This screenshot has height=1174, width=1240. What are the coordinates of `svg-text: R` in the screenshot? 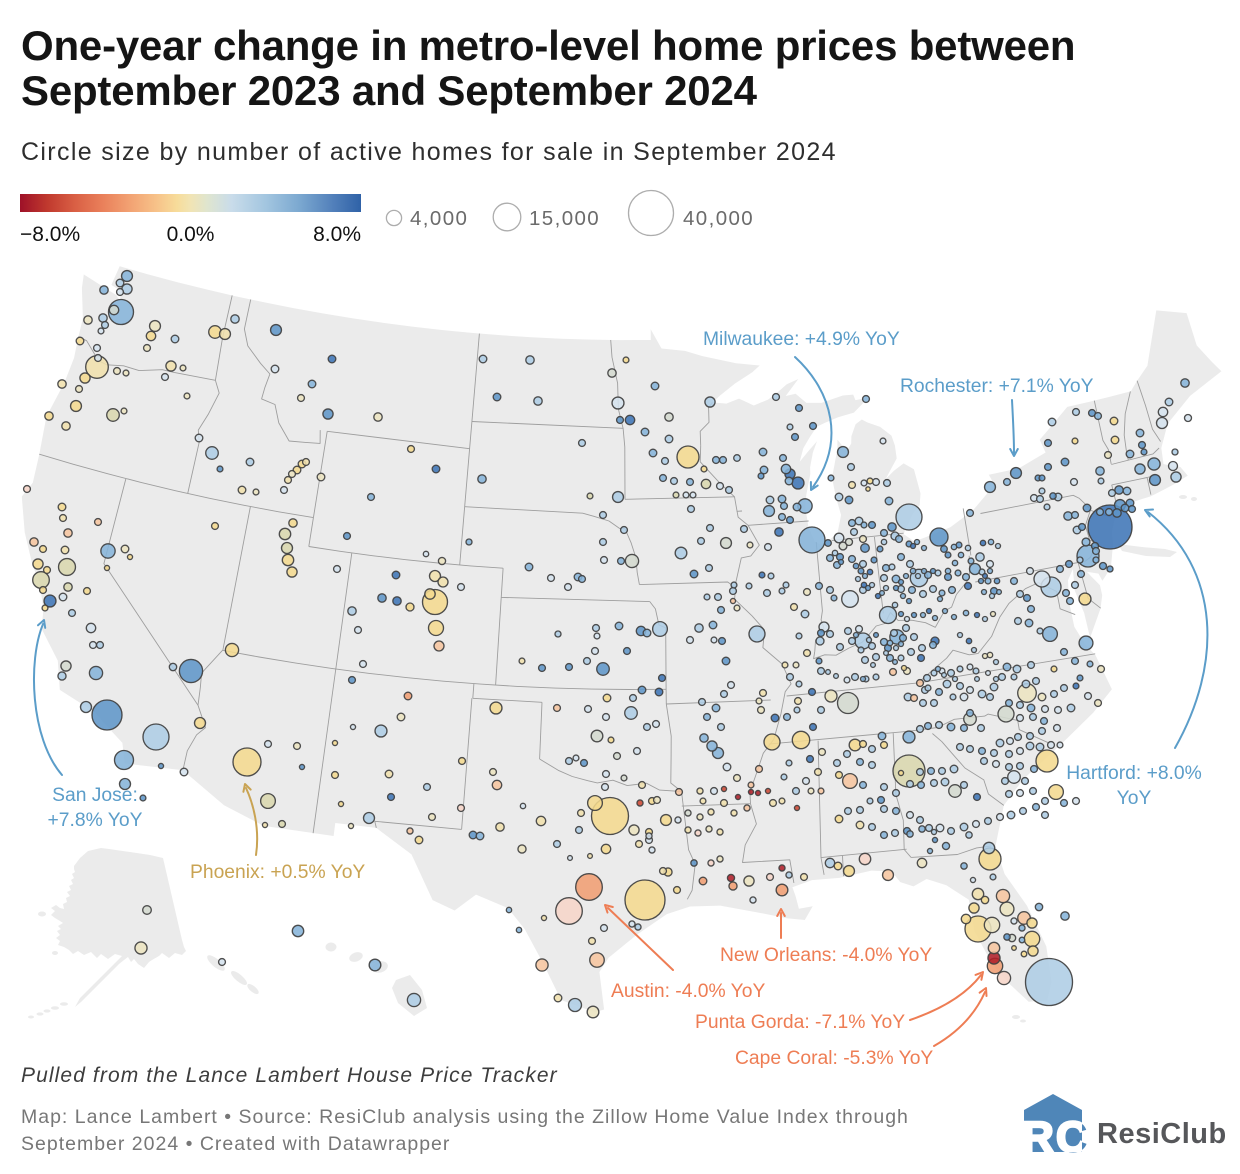 It's located at (1038, 1137).